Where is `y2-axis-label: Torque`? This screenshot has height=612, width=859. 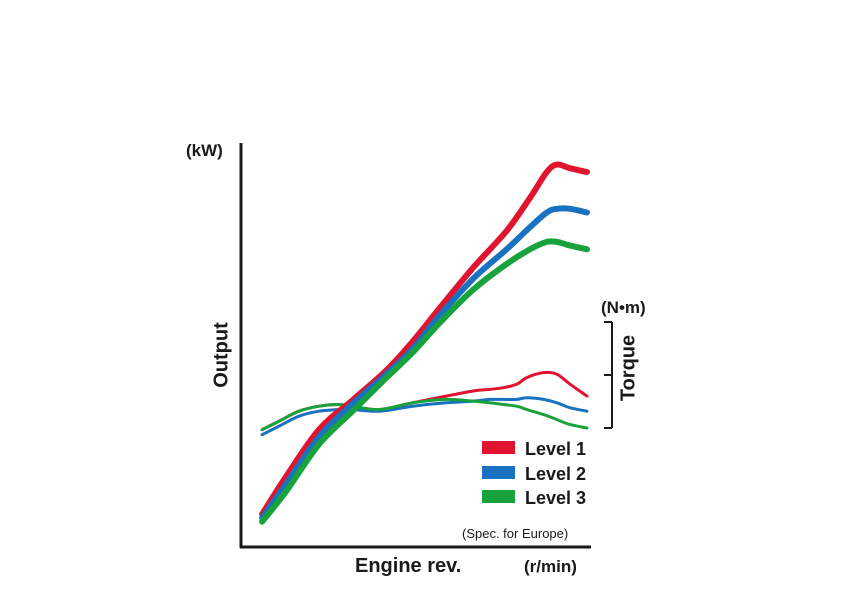 y2-axis-label: Torque is located at coordinates (628, 368).